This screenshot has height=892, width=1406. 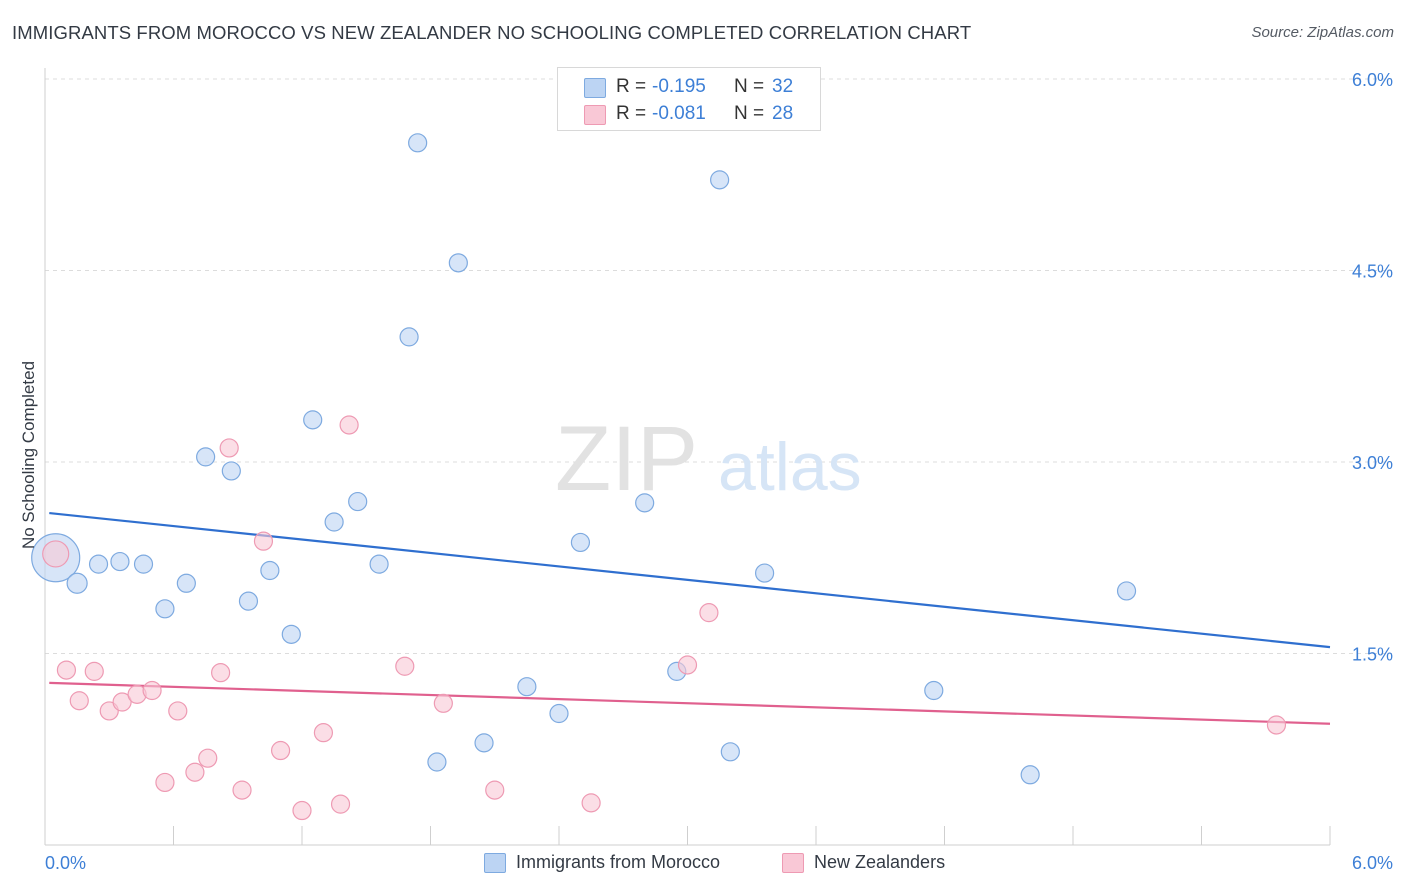 What do you see at coordinates (880, 862) in the screenshot?
I see `legend-label-newzealanders: New Zealanders` at bounding box center [880, 862].